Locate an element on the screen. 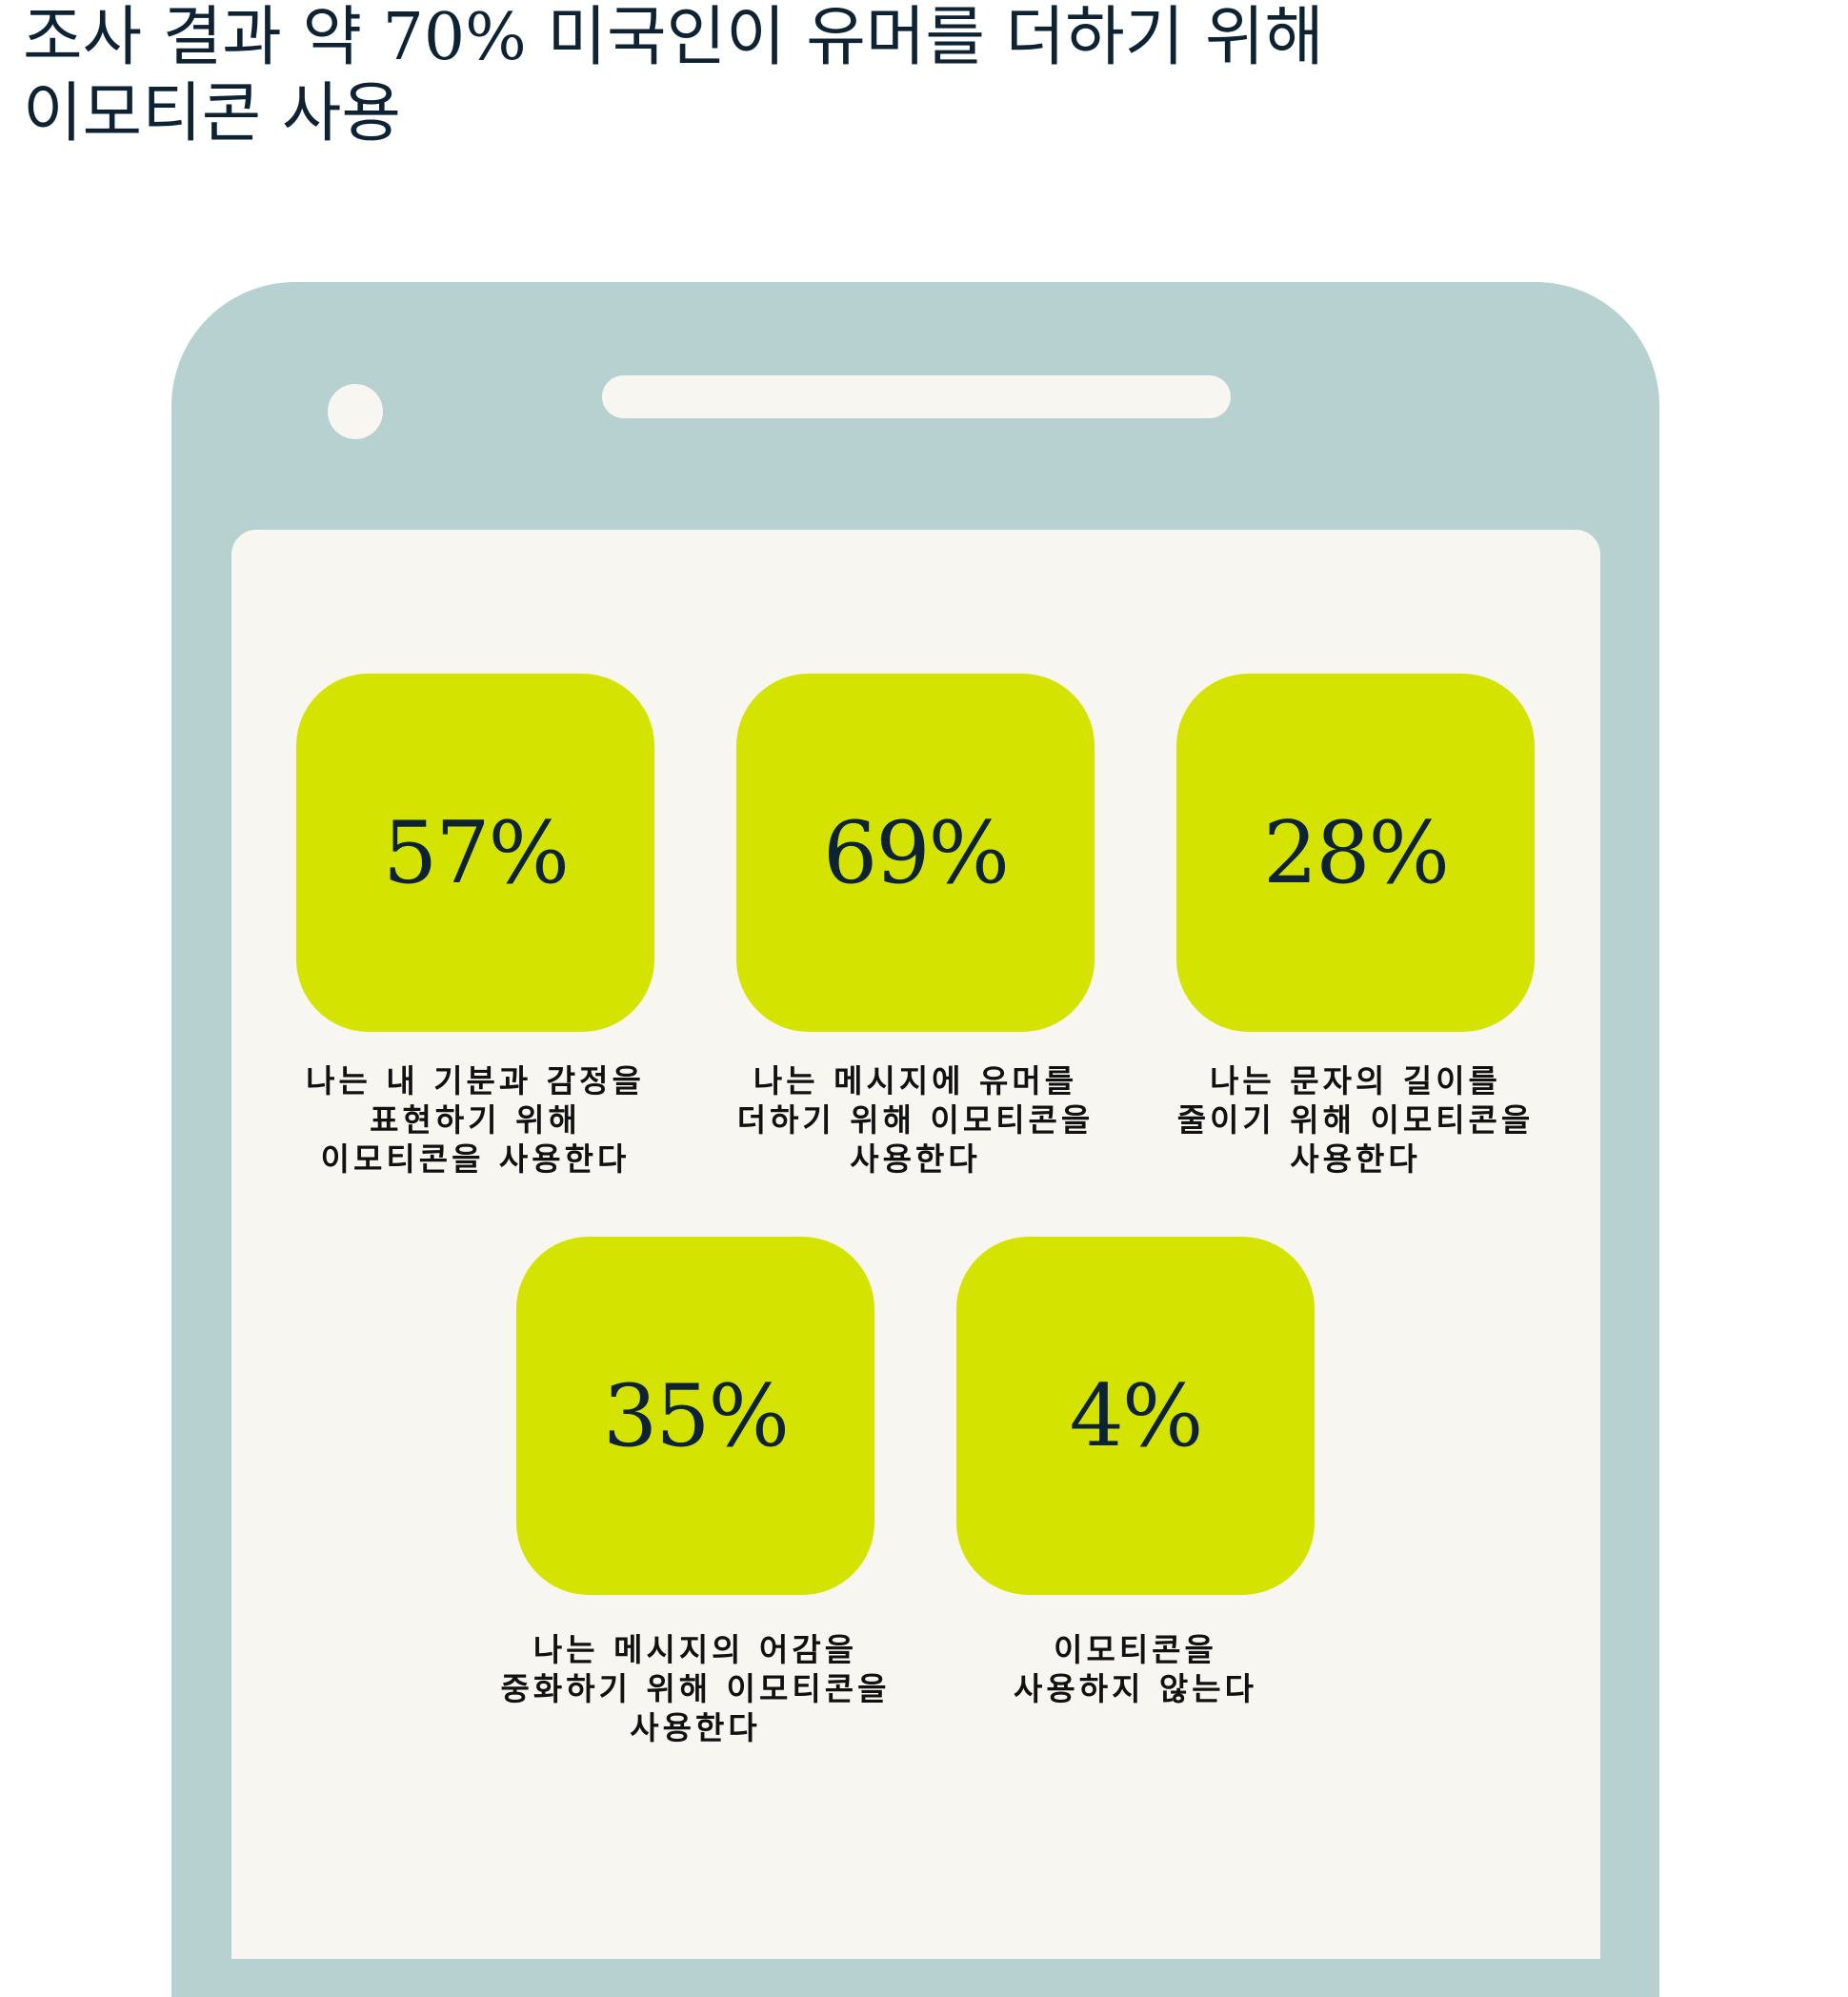  stat-value: 4% is located at coordinates (1136, 1415).